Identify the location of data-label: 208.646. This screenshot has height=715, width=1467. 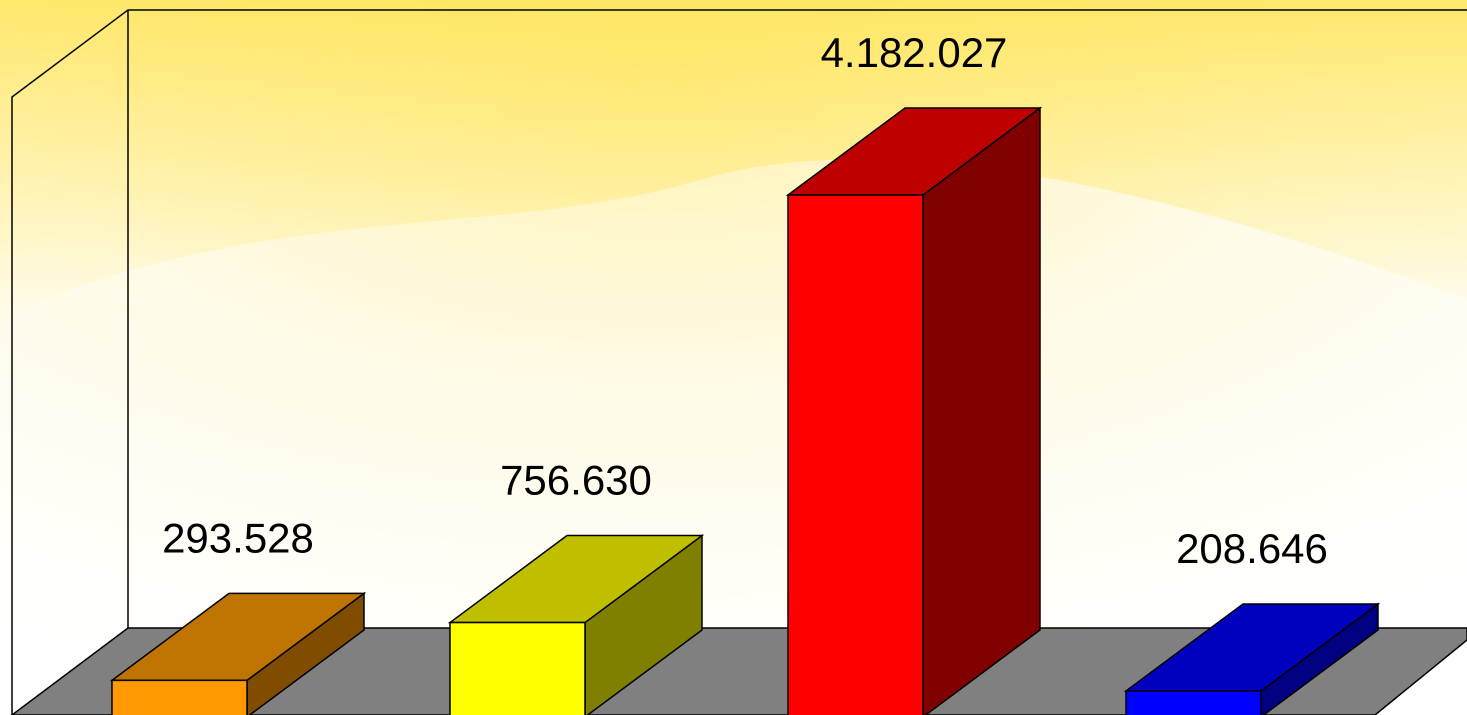
(1252, 548).